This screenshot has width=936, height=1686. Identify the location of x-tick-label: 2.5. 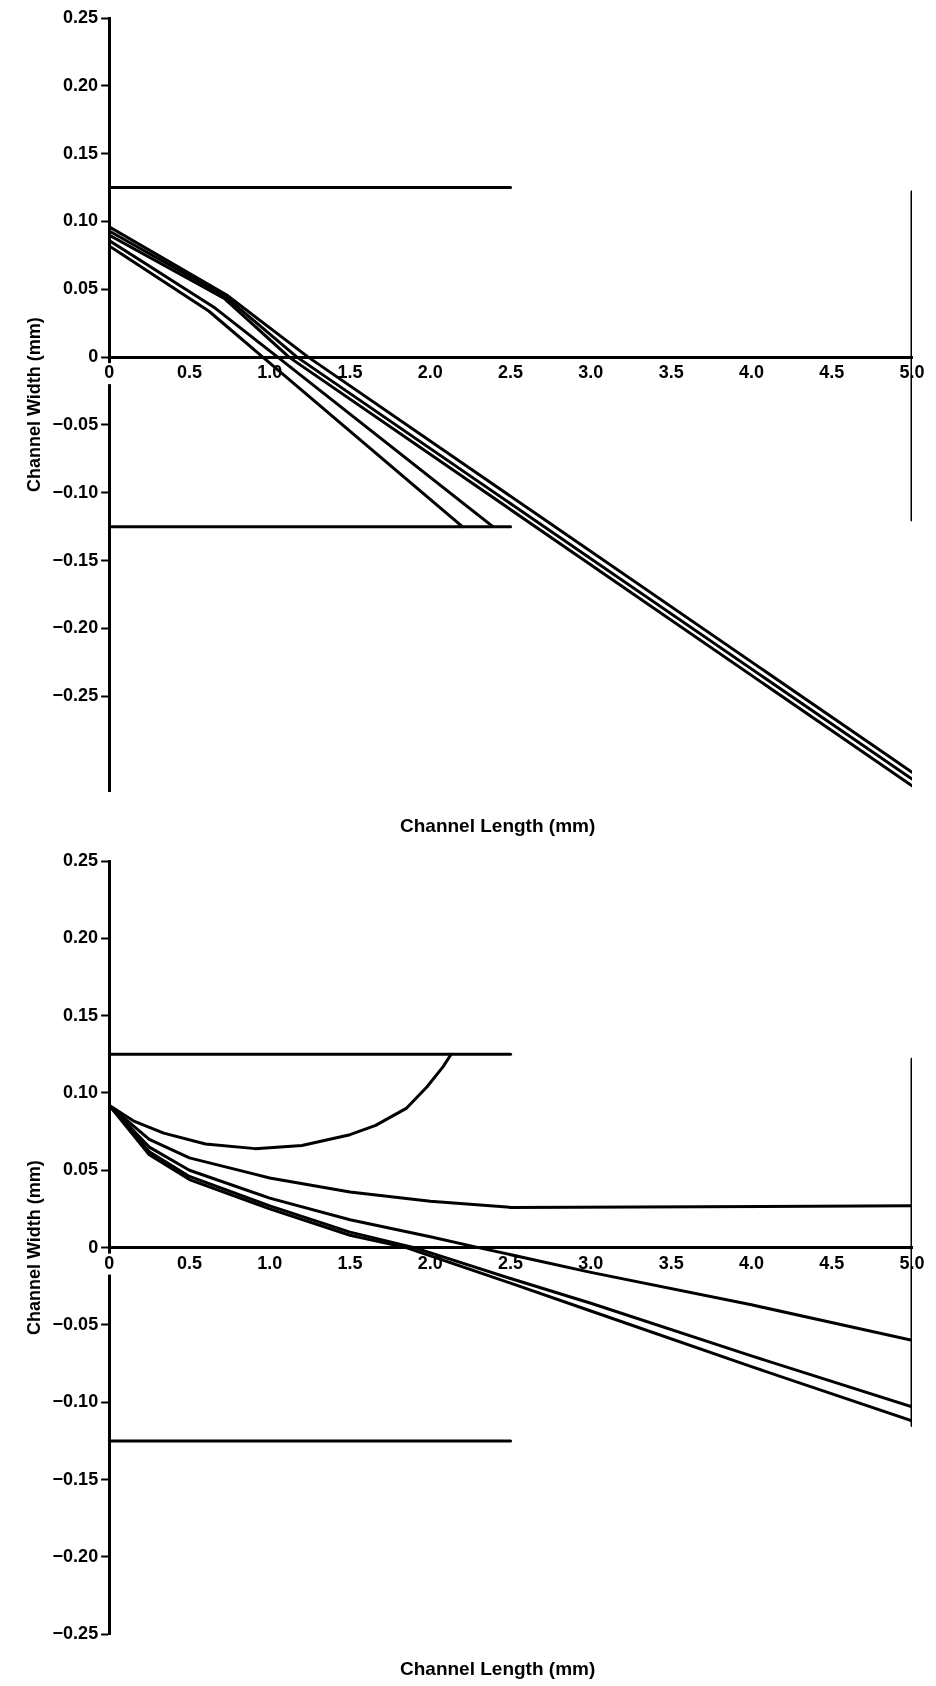
(511, 372).